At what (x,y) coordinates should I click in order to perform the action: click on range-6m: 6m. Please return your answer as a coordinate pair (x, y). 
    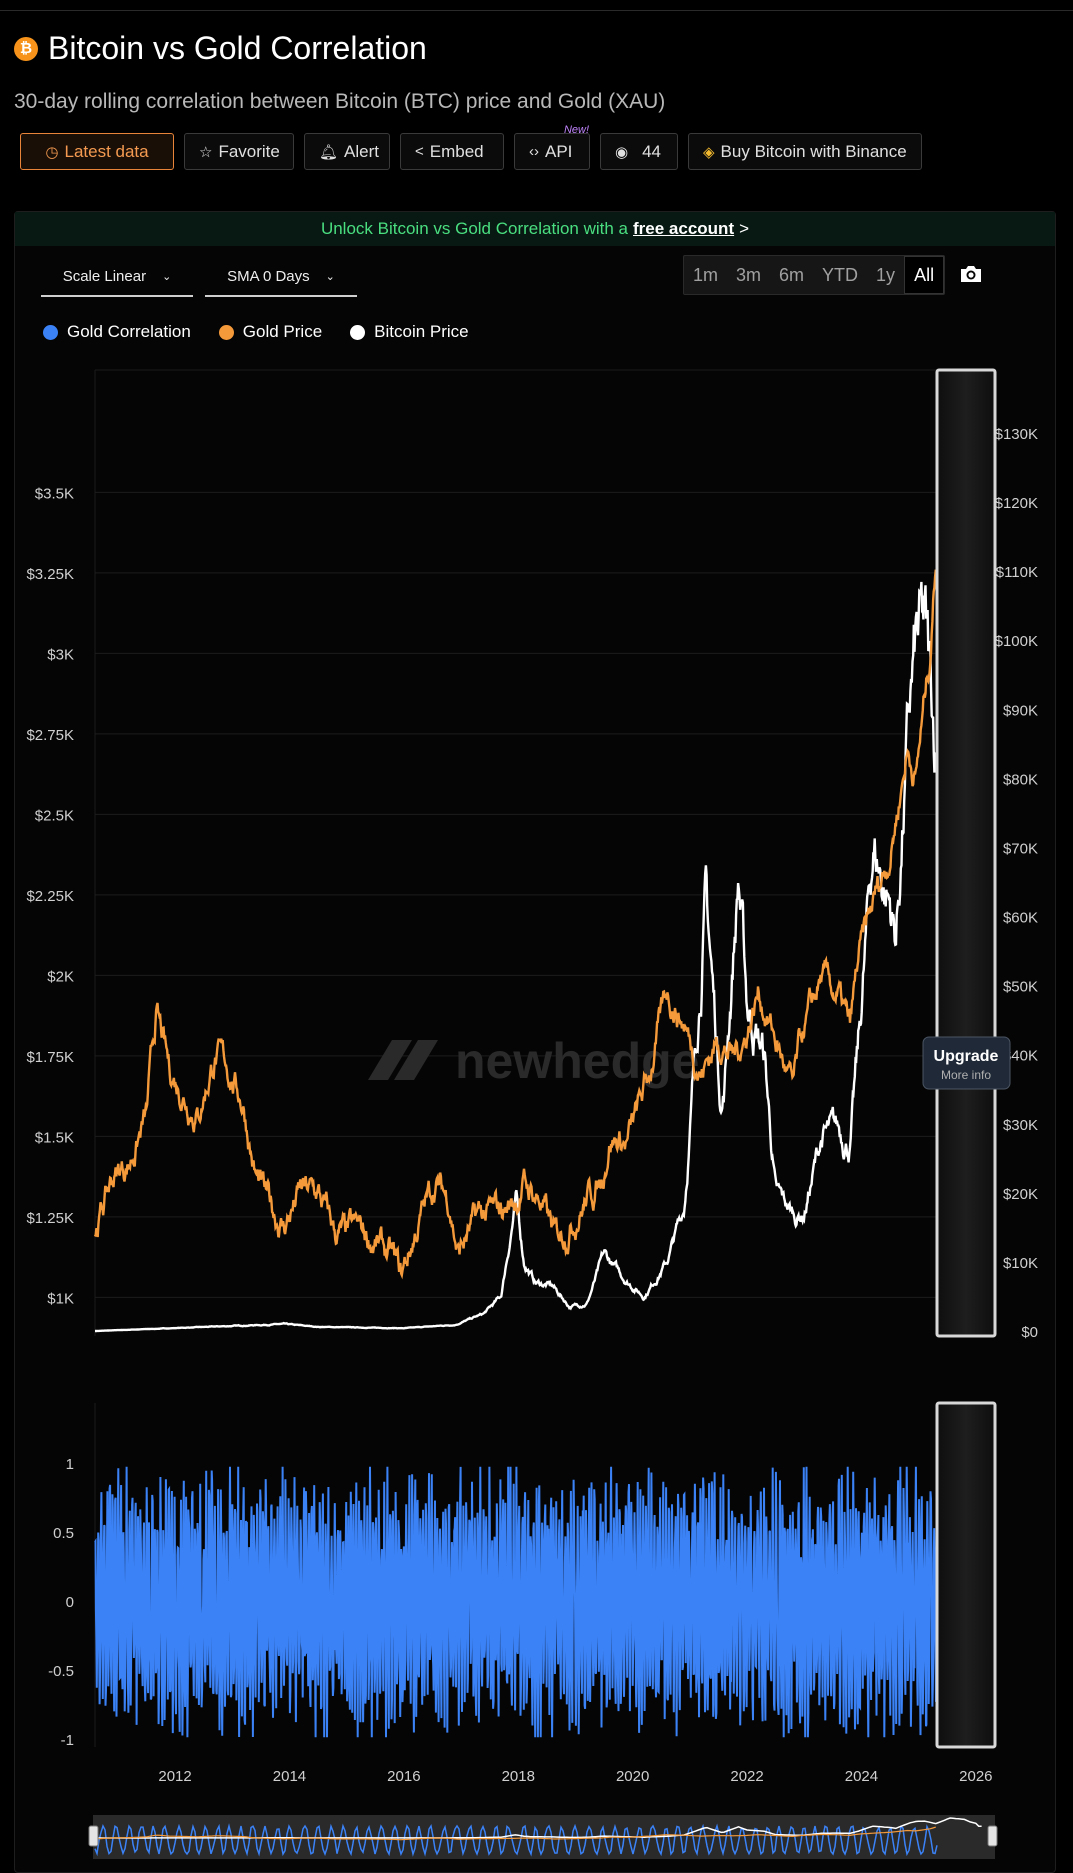
    Looking at the image, I should click on (792, 274).